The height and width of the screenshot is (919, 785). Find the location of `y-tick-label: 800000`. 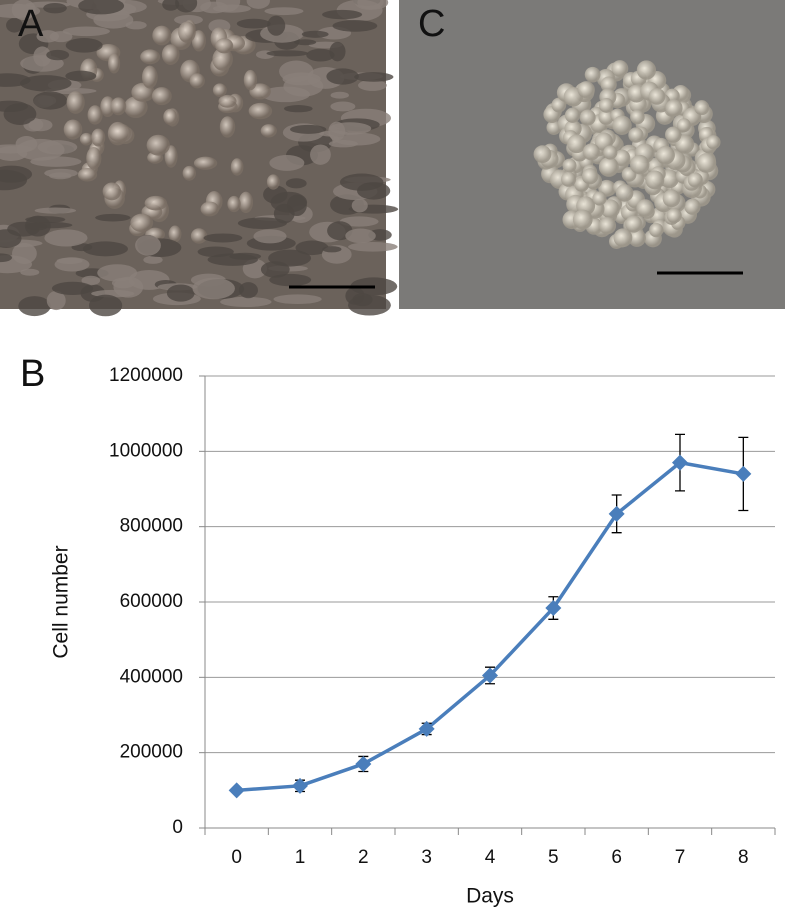

y-tick-label: 800000 is located at coordinates (151, 526).